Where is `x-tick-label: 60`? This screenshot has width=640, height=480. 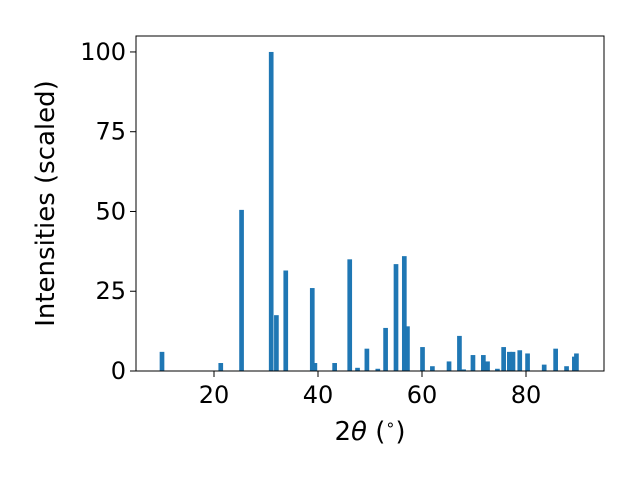 x-tick-label: 60 is located at coordinates (422, 395).